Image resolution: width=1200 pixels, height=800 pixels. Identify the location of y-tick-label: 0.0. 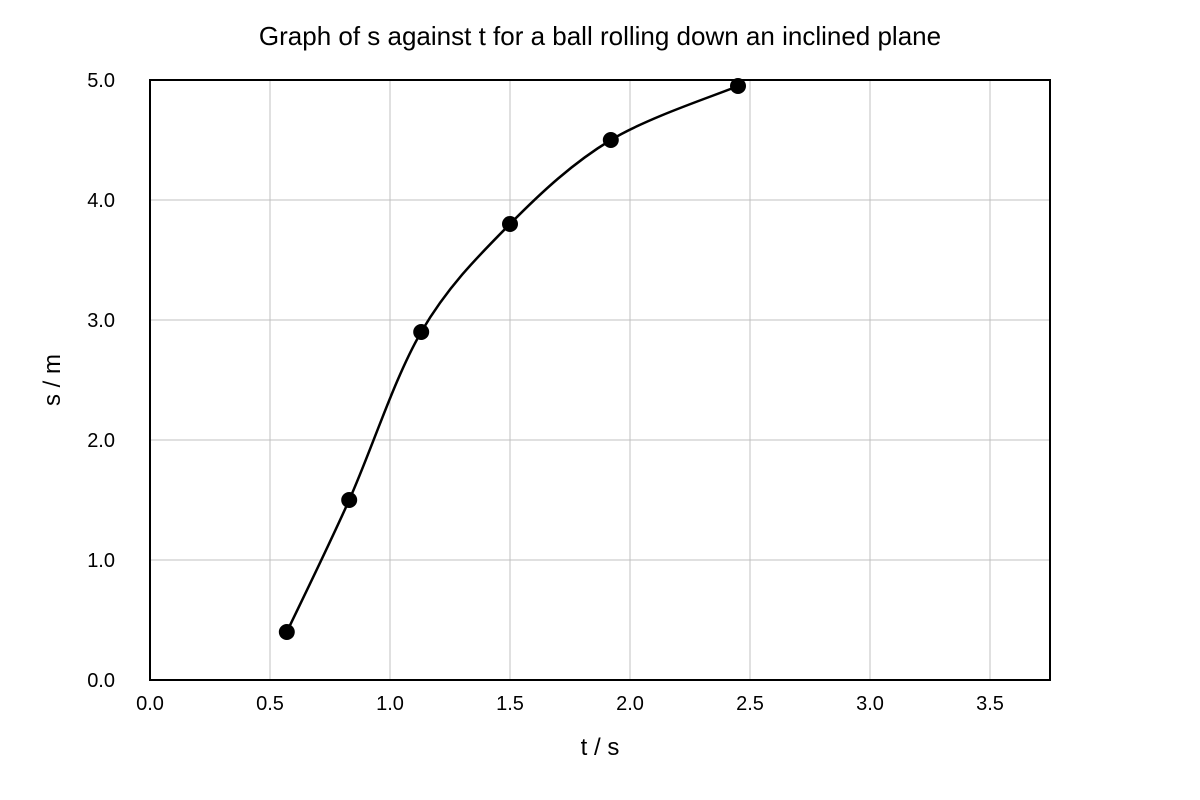
(101, 681).